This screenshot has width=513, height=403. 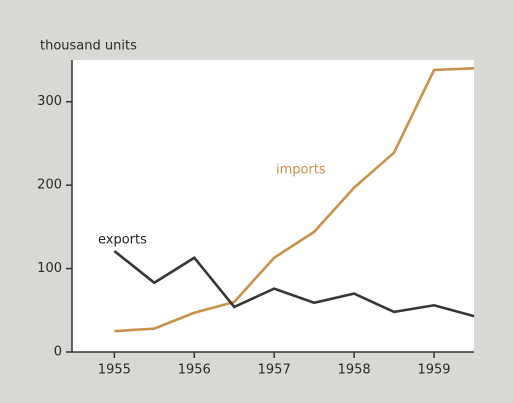 What do you see at coordinates (49, 185) in the screenshot?
I see `y-tick-label: 200` at bounding box center [49, 185].